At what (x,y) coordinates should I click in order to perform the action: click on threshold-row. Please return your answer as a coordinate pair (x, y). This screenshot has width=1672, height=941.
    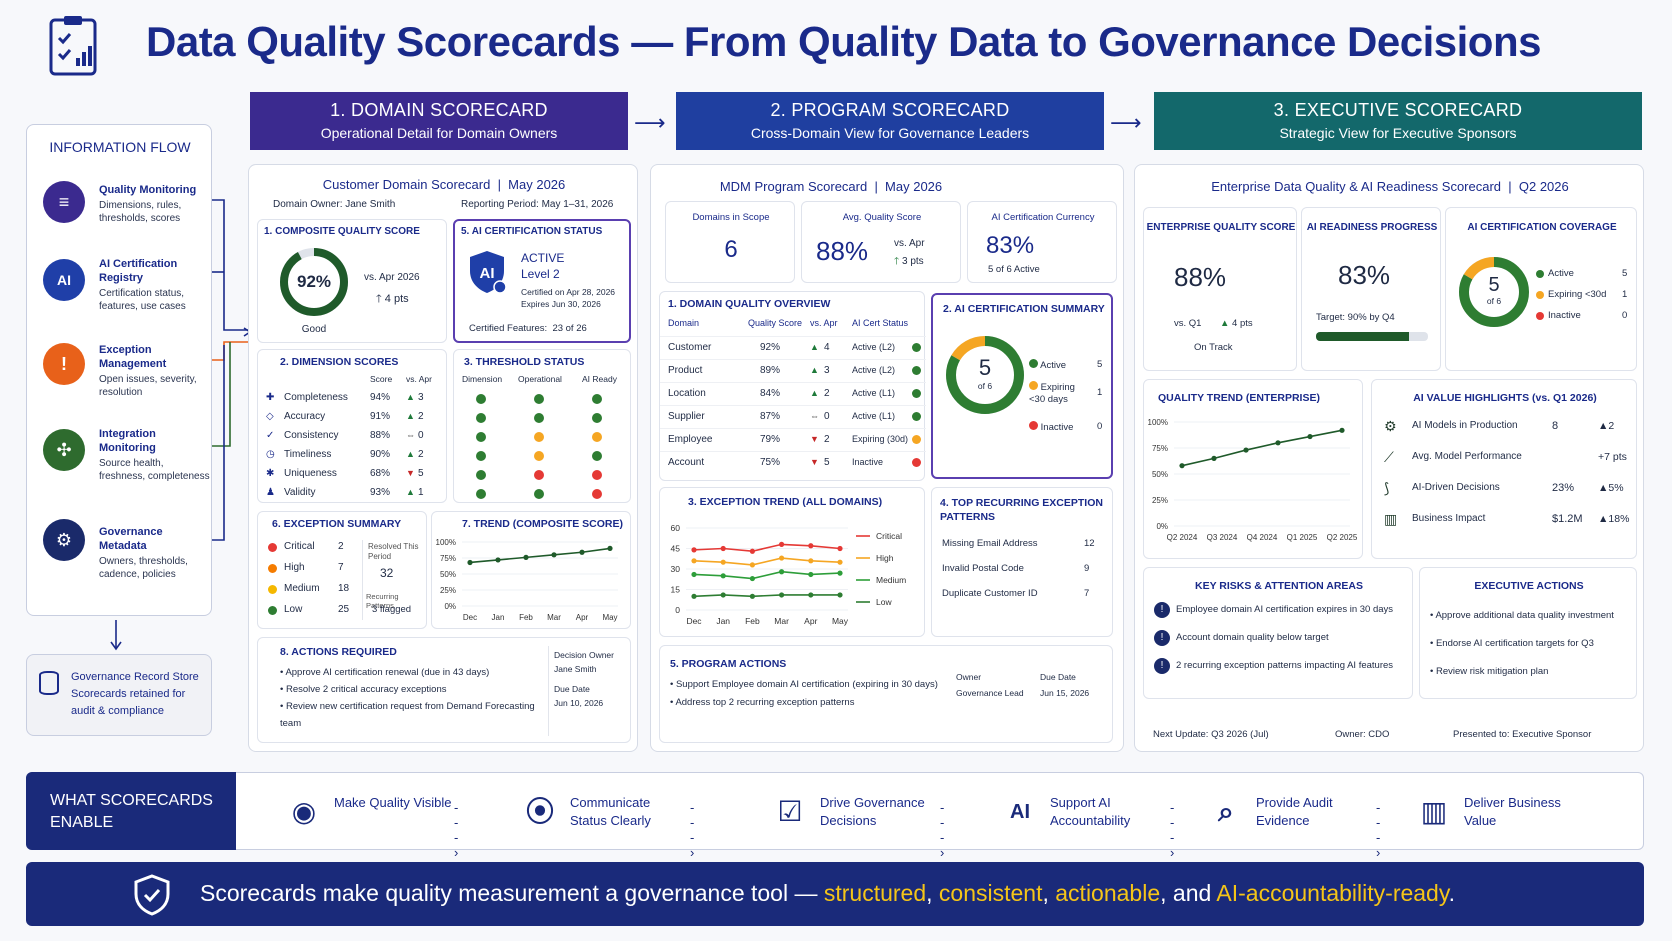
    Looking at the image, I should click on (543, 399).